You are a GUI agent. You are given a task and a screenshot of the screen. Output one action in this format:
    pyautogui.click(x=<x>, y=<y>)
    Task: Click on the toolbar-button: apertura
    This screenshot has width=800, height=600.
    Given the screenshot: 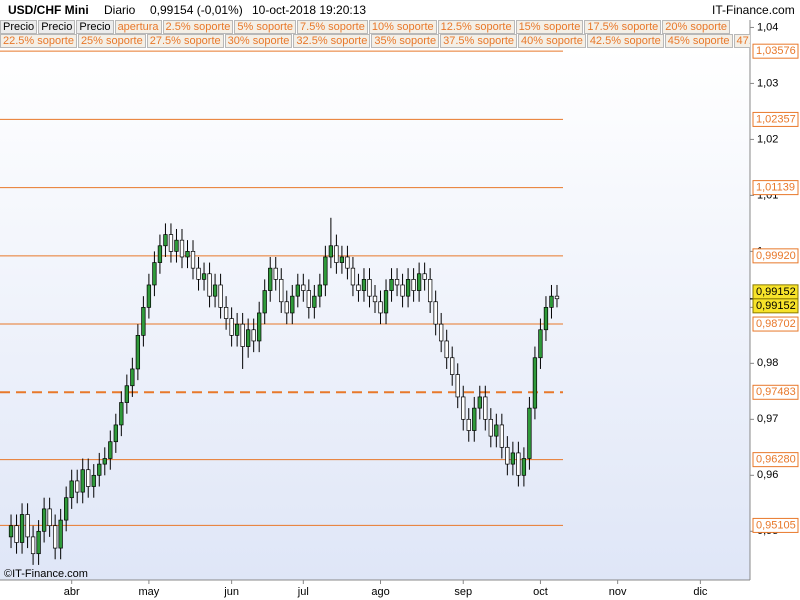 What is the action you would take?
    pyautogui.click(x=138, y=27)
    